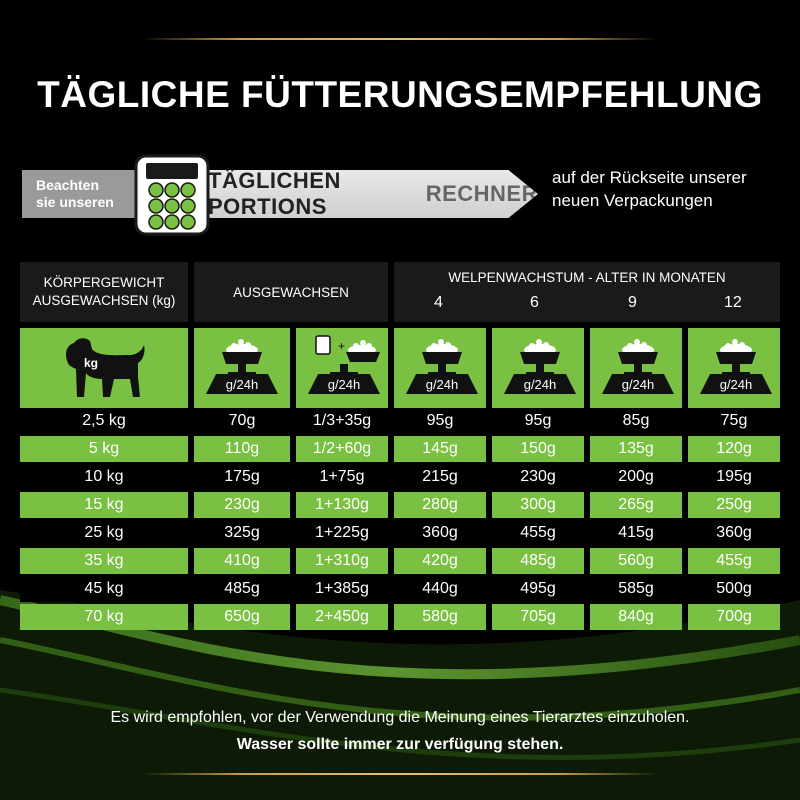 The height and width of the screenshot is (800, 800). Describe the element at coordinates (75, 202) in the screenshot. I see `banner-intro-line2: sie unseren` at that location.